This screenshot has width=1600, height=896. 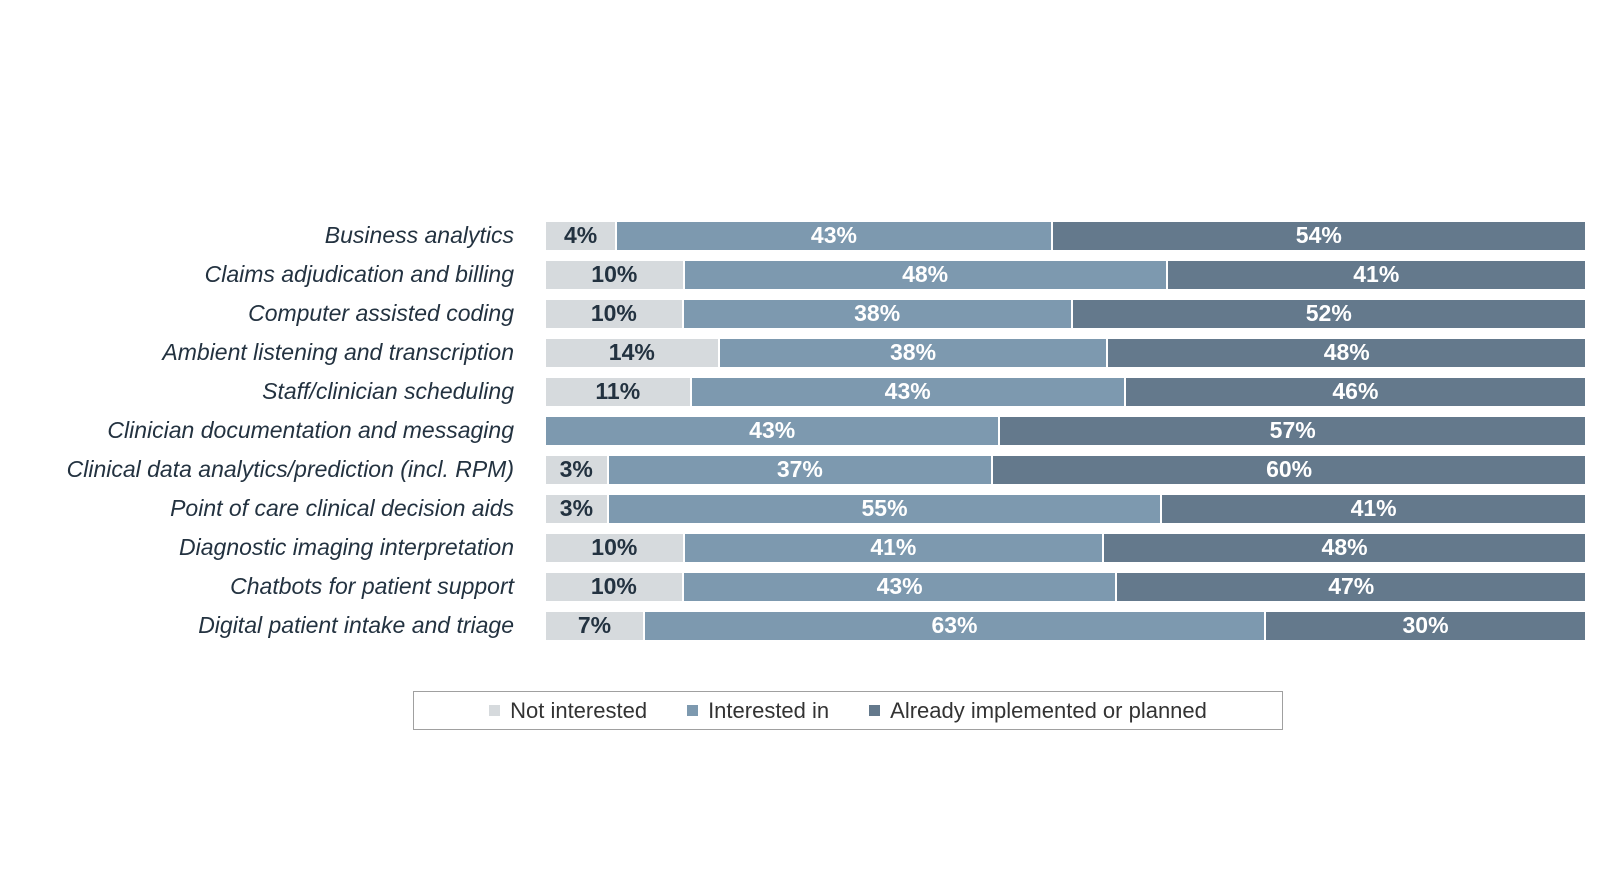 I want to click on segment-value-label: 46%, so click(x=1355, y=391).